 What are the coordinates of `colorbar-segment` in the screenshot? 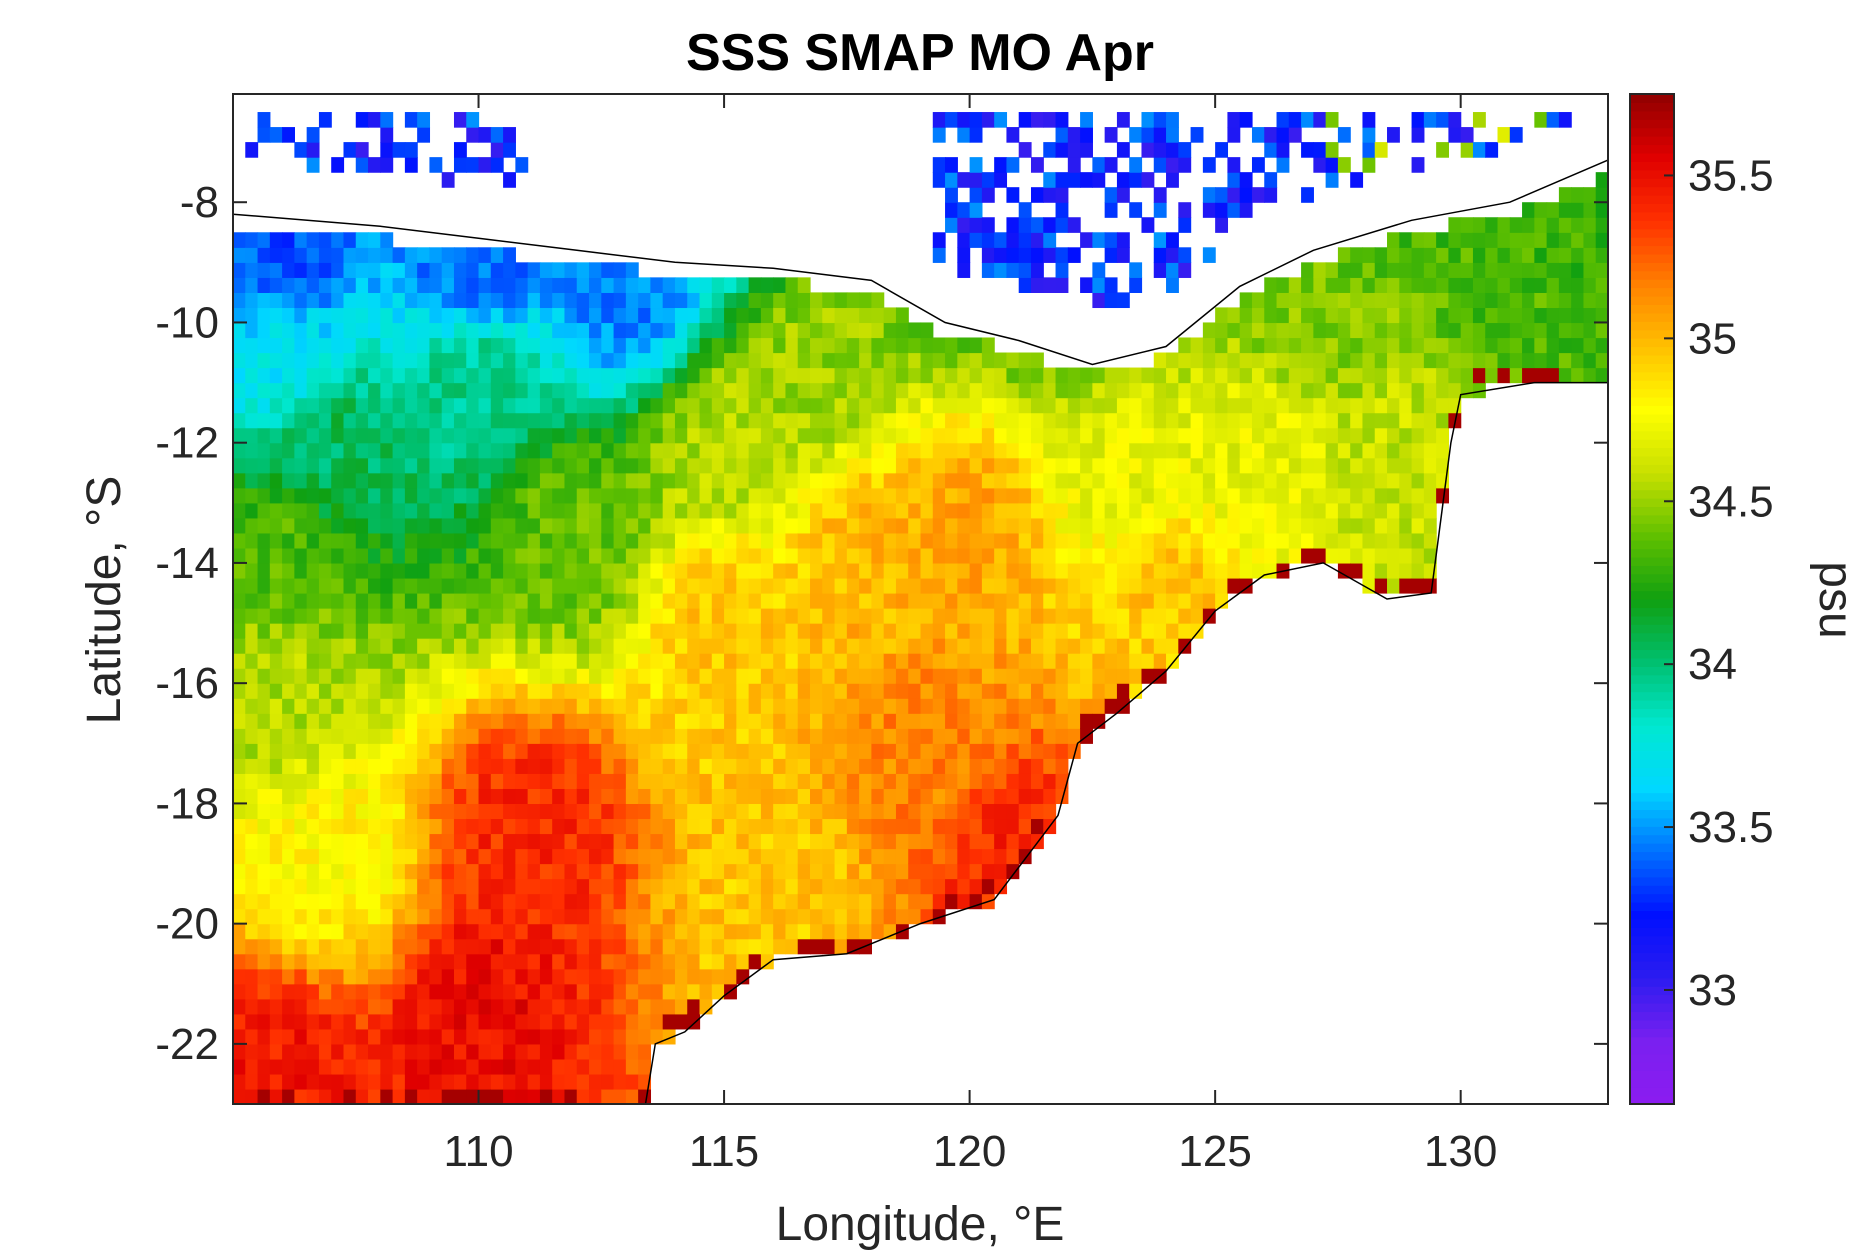 It's located at (1652, 738).